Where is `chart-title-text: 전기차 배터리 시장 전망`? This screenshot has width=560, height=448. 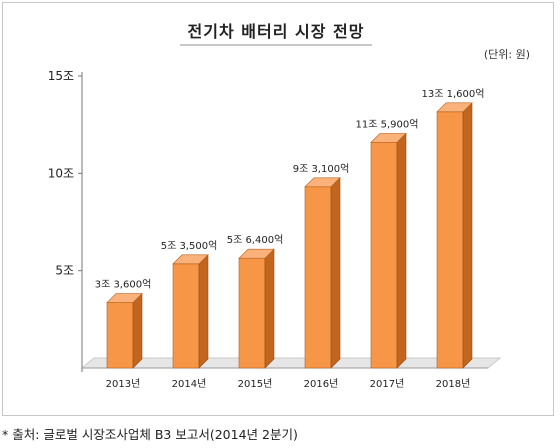
chart-title-text: 전기차 배터리 시장 전망 is located at coordinates (276, 34).